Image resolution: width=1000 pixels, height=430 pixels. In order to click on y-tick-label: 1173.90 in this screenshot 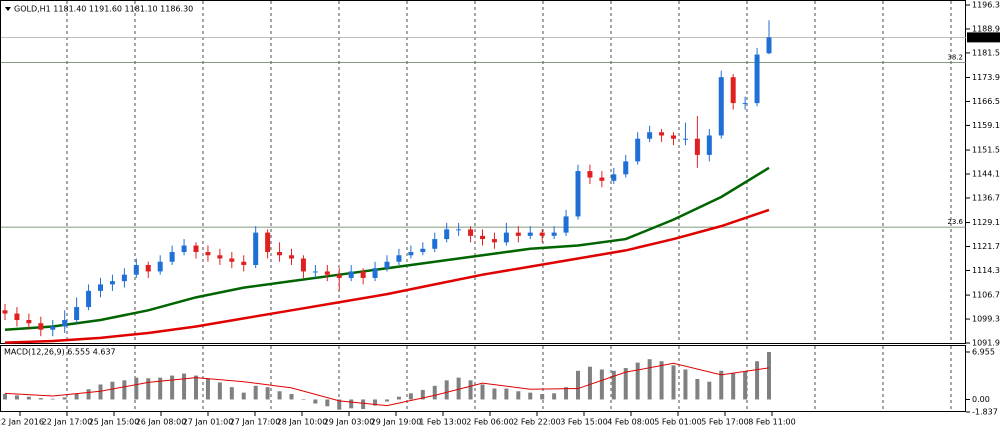, I will do `click(986, 77)`.